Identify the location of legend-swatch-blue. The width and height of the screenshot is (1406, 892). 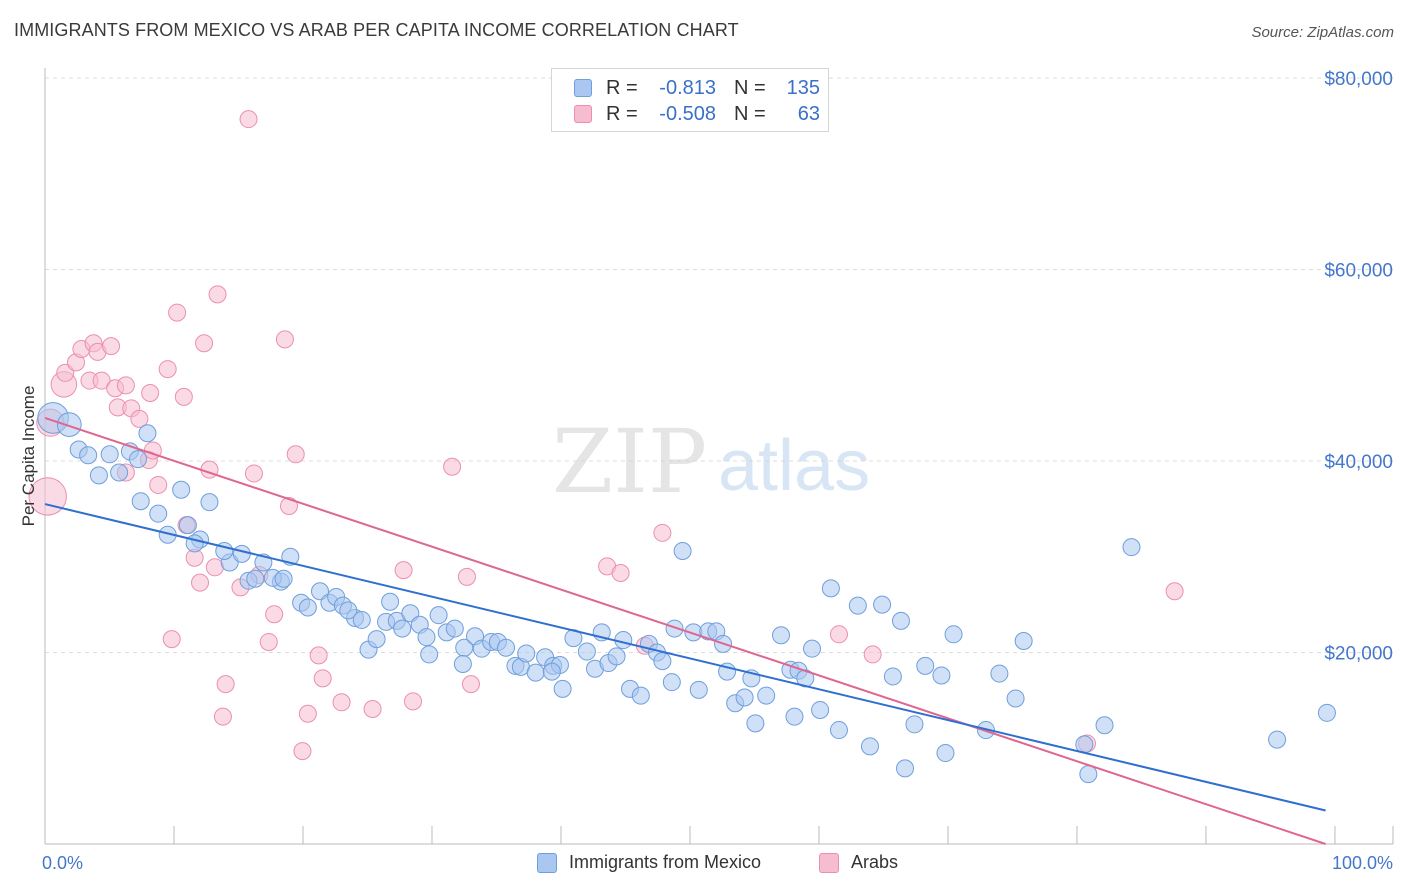
(583, 88).